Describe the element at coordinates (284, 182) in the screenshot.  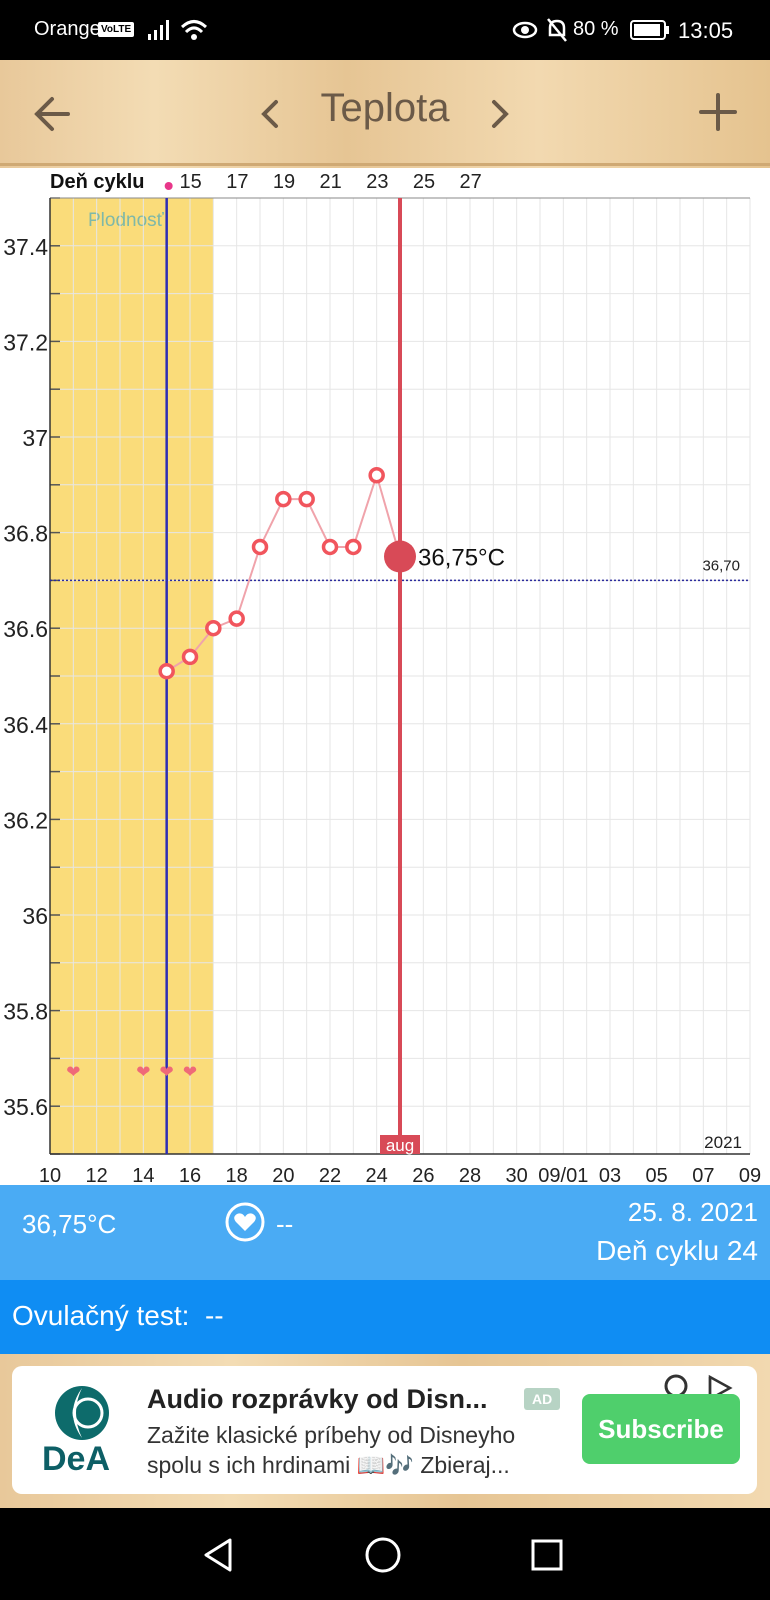
I see `cycle-day-tick: 19` at that location.